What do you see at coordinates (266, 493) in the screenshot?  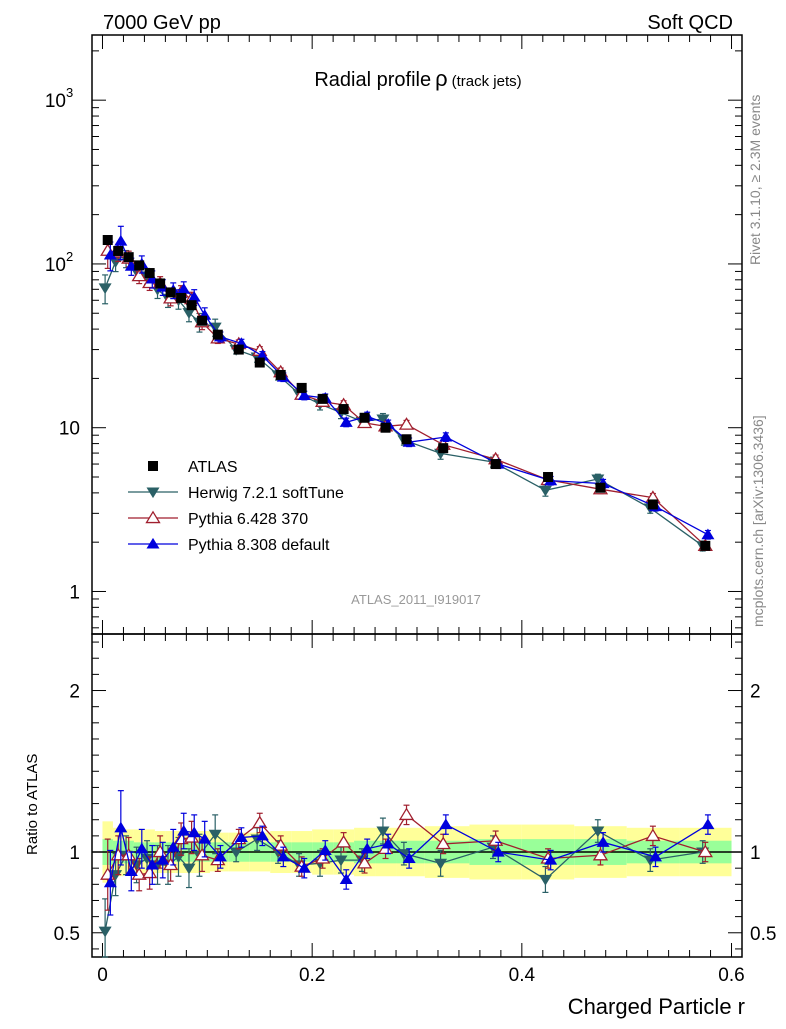 I see `legend-label-herwig-7-2-1-softtune: Herwig 7.2.1 softTune` at bounding box center [266, 493].